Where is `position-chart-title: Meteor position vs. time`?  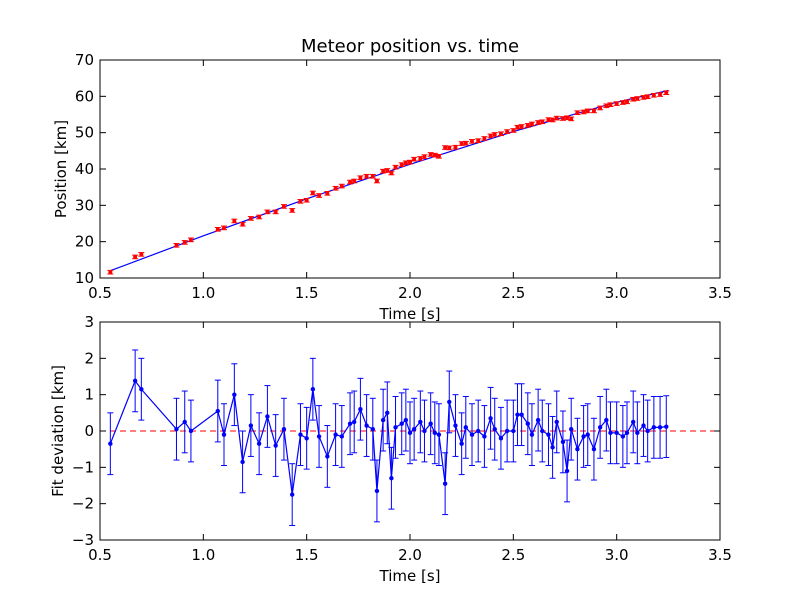
position-chart-title: Meteor position vs. time is located at coordinates (410, 46).